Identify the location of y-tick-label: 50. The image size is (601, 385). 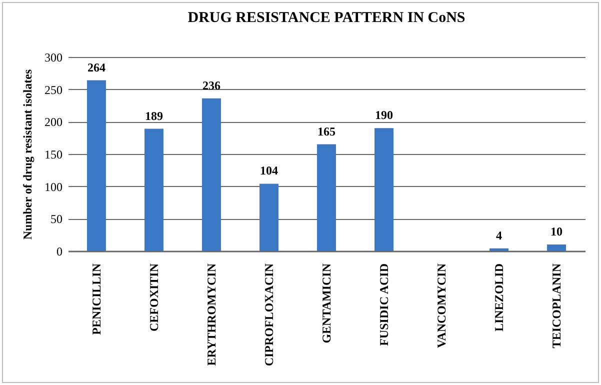
(56, 219).